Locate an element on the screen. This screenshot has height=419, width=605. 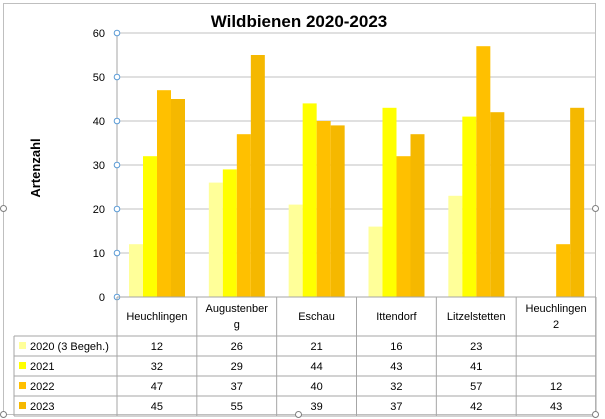
y-tick-label: 0 is located at coordinates (102, 298).